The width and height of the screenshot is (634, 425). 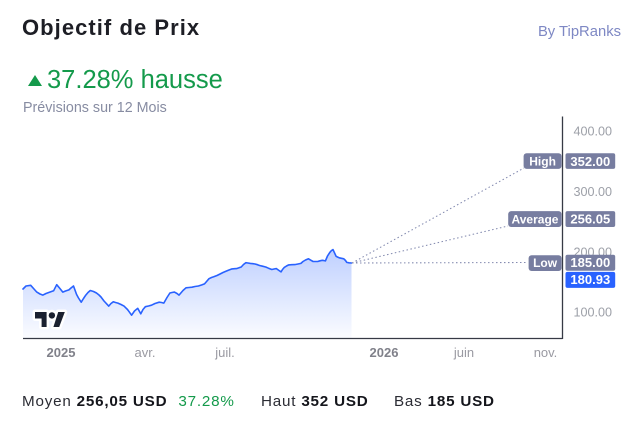 I want to click on svg-text: 185.00, so click(x=590, y=262).